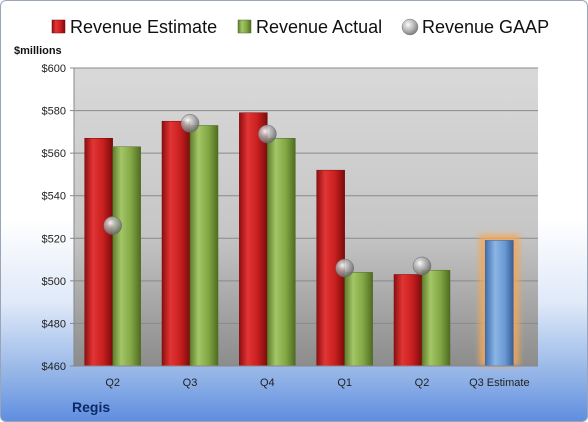  I want to click on legend-label-revenue-gaap: Revenue GAAP, so click(485, 27).